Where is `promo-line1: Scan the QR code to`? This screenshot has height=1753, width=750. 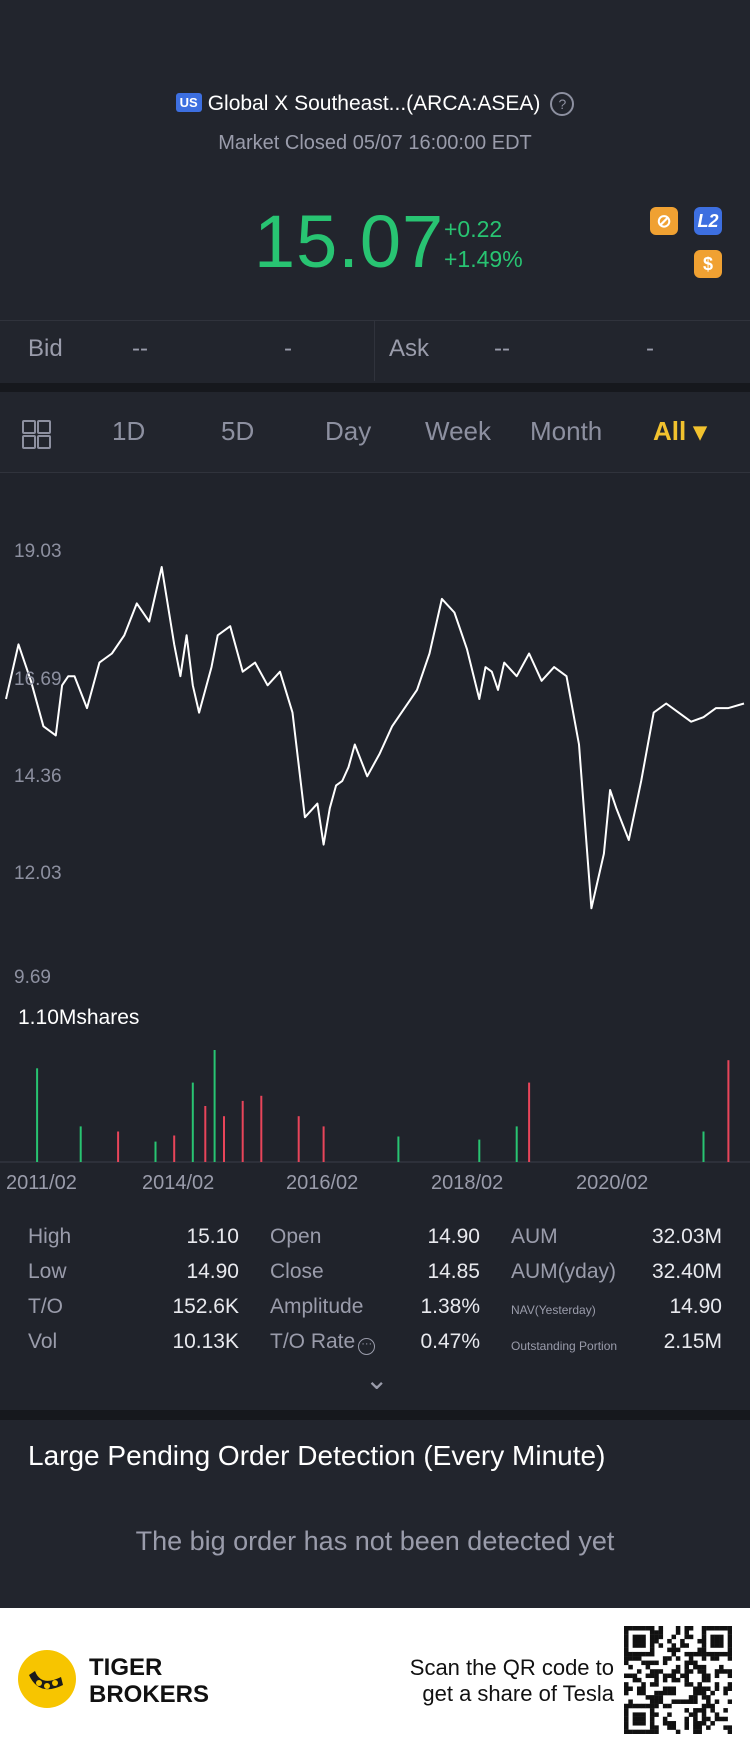 promo-line1: Scan the QR code to is located at coordinates (511, 1667).